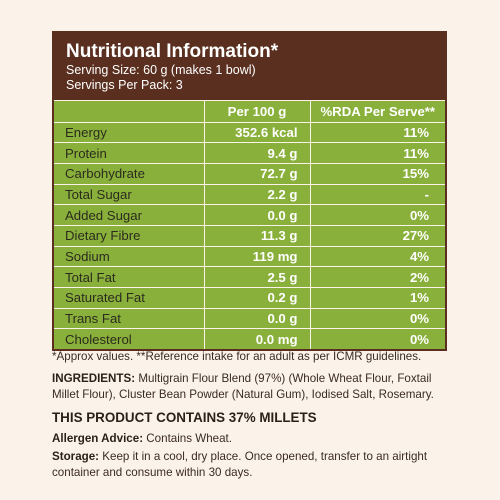 This screenshot has width=500, height=500. What do you see at coordinates (129, 298) in the screenshot?
I see `nutrient-name: Saturated Fat` at bounding box center [129, 298].